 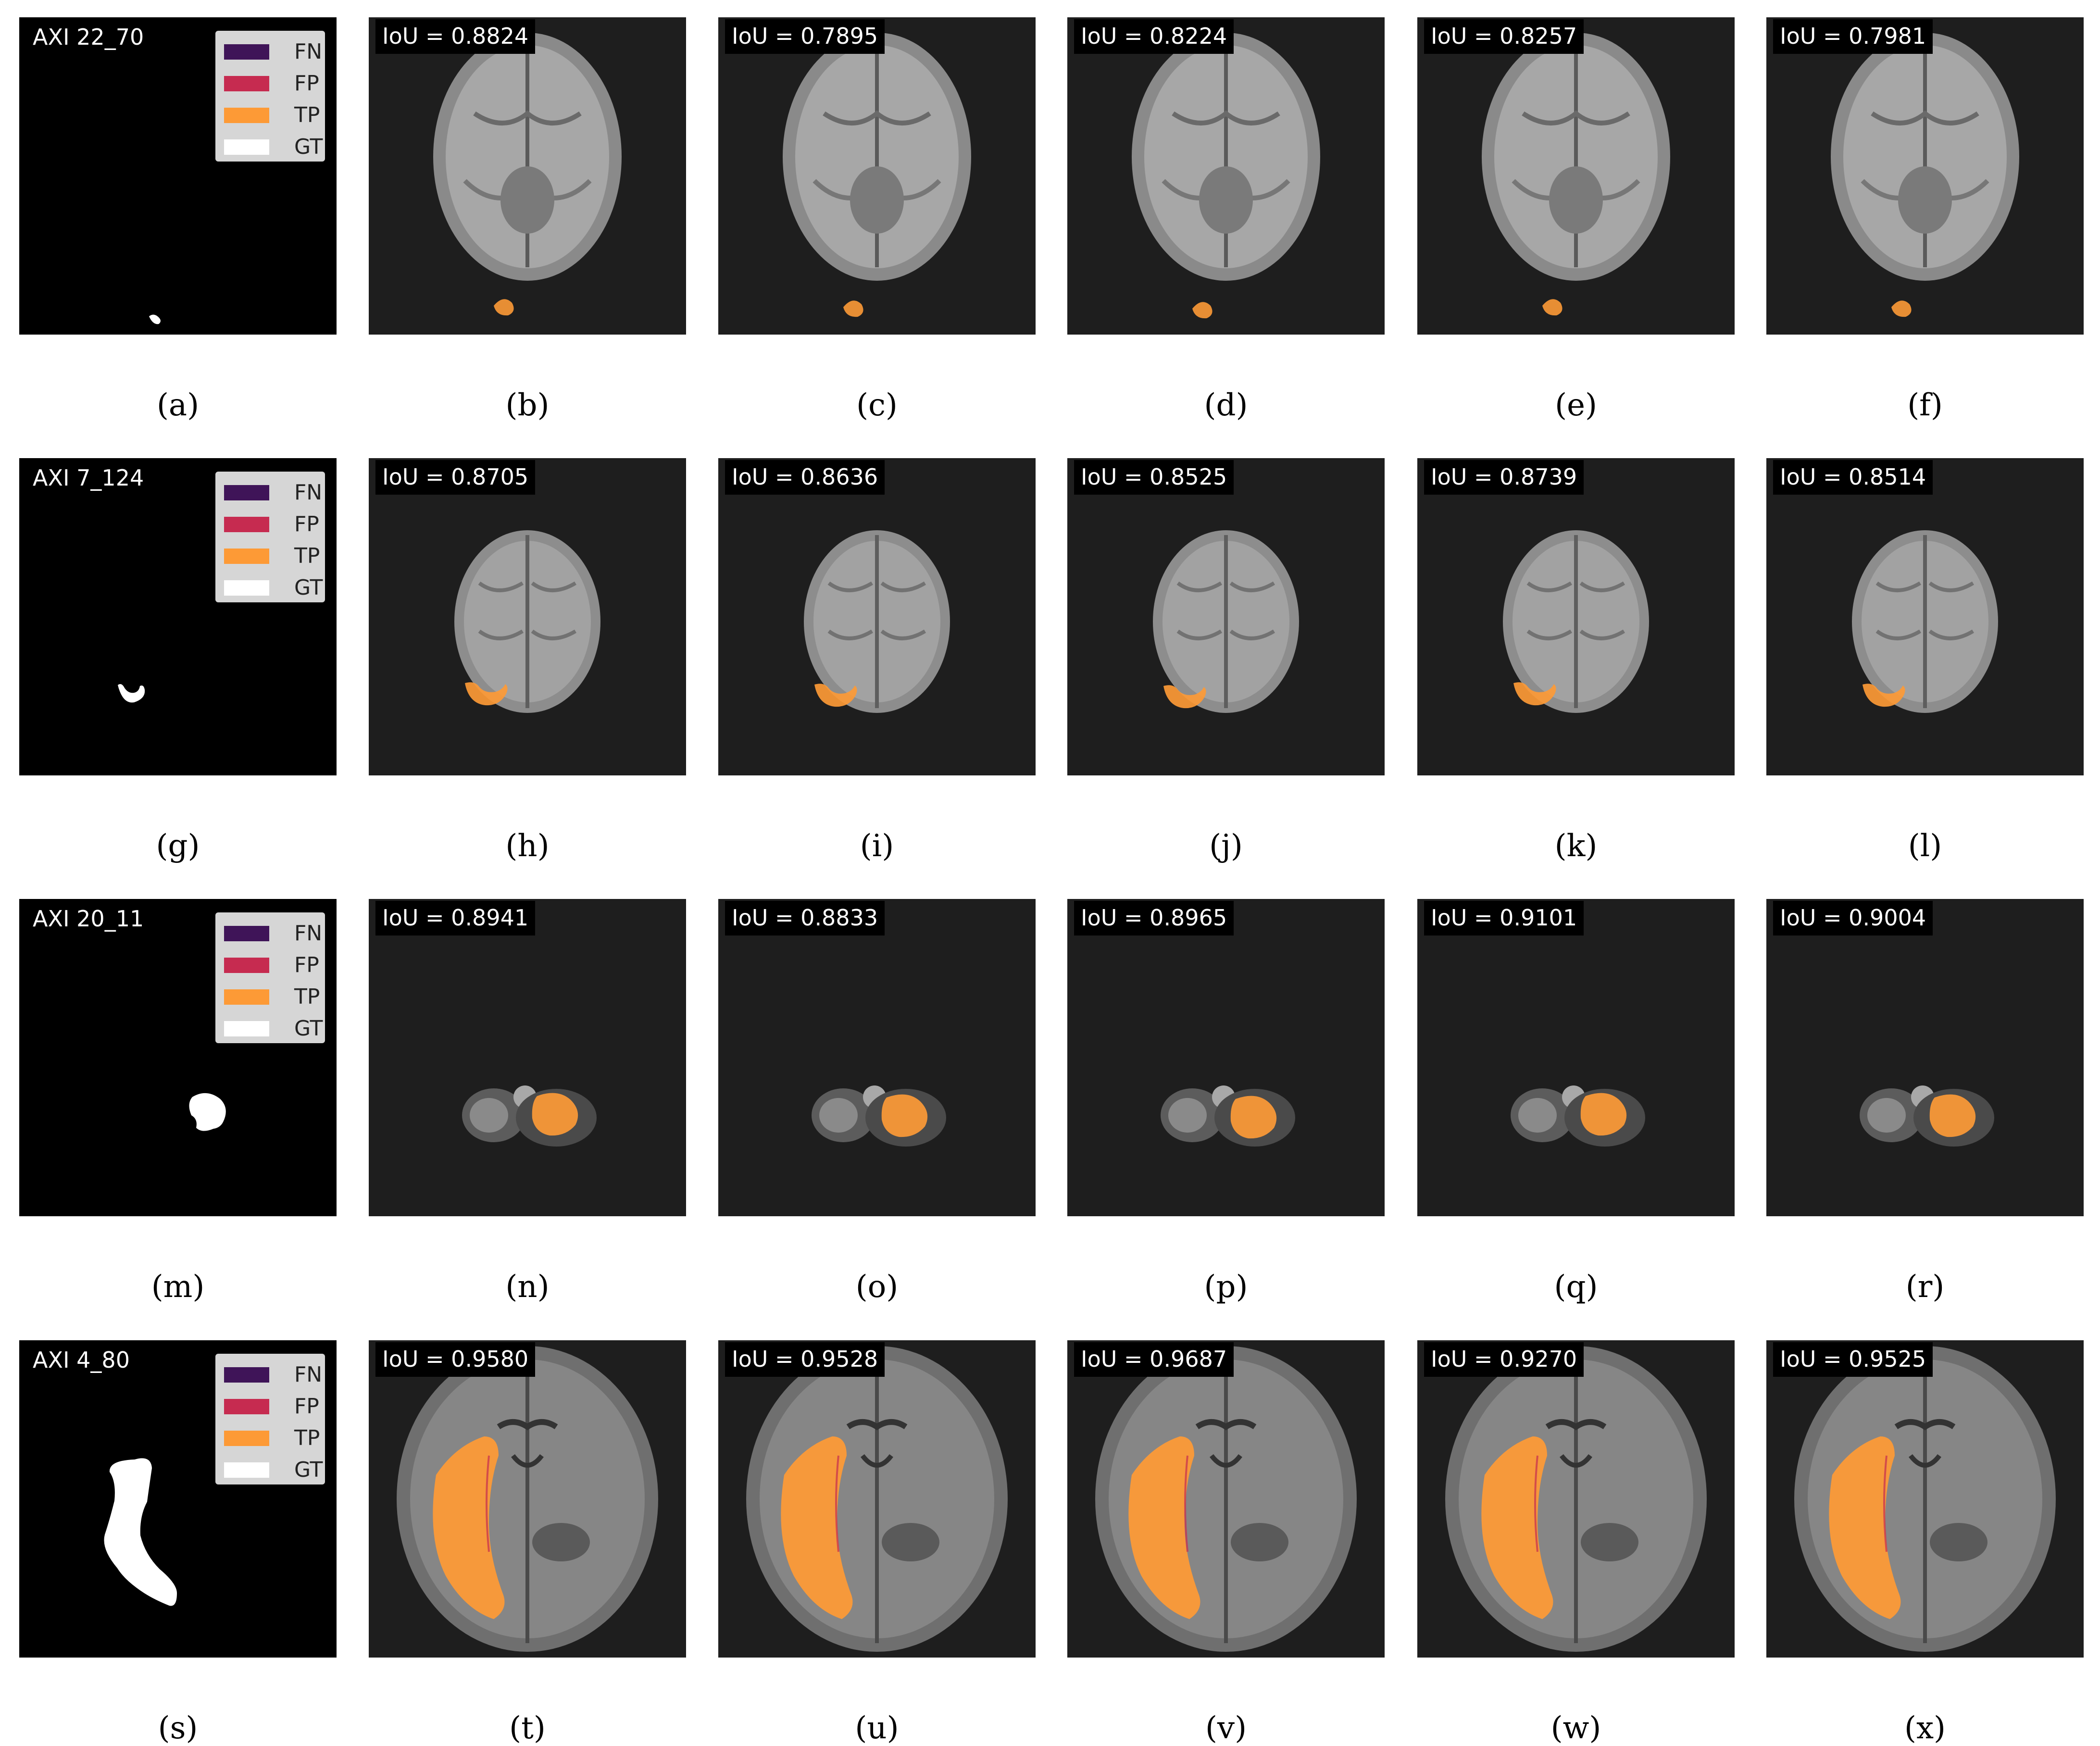 What do you see at coordinates (1538, 477) in the screenshot?
I see `iou-value: 0.8739` at bounding box center [1538, 477].